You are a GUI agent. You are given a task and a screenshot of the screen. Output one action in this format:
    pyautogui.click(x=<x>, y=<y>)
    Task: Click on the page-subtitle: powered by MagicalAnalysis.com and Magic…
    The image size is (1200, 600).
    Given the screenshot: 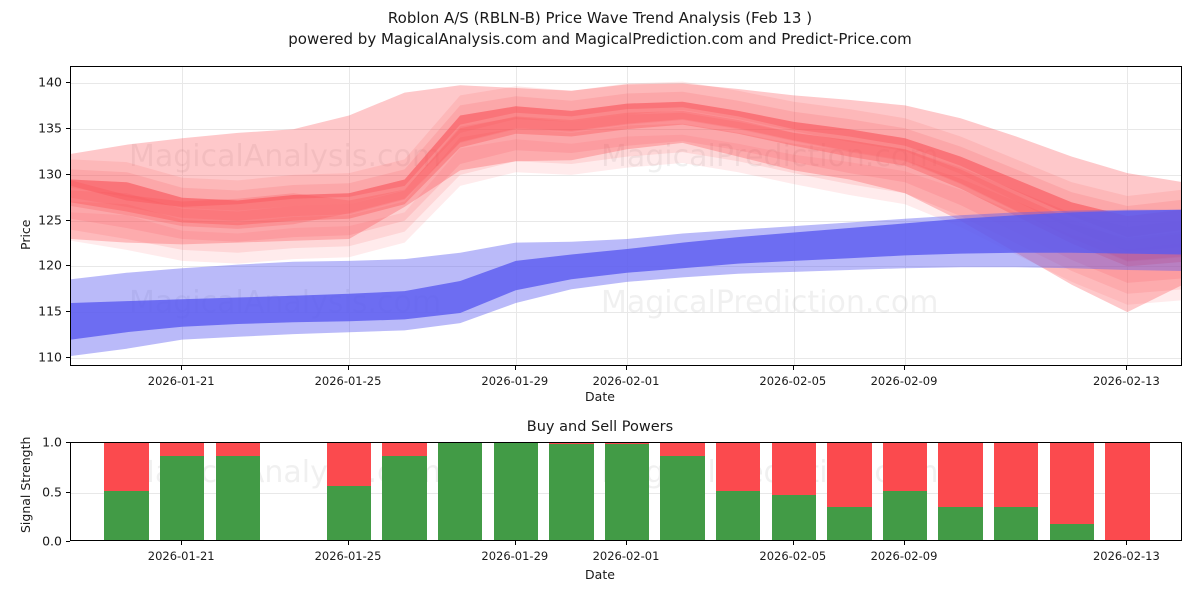 What is the action you would take?
    pyautogui.click(x=600, y=39)
    